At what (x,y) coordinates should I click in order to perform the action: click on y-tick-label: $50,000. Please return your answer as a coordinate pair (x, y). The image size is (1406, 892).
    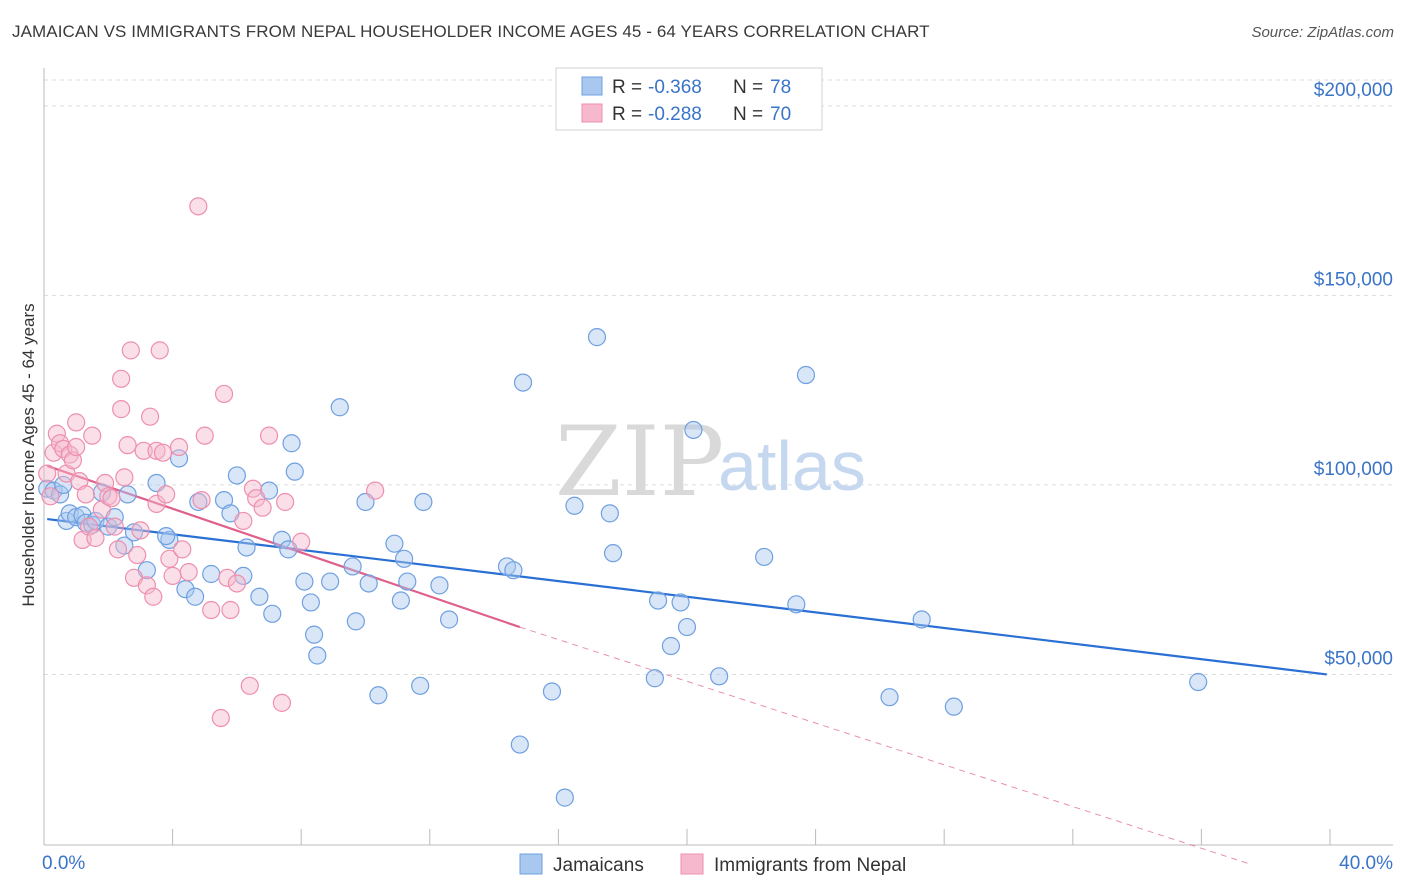
    Looking at the image, I should click on (1358, 658).